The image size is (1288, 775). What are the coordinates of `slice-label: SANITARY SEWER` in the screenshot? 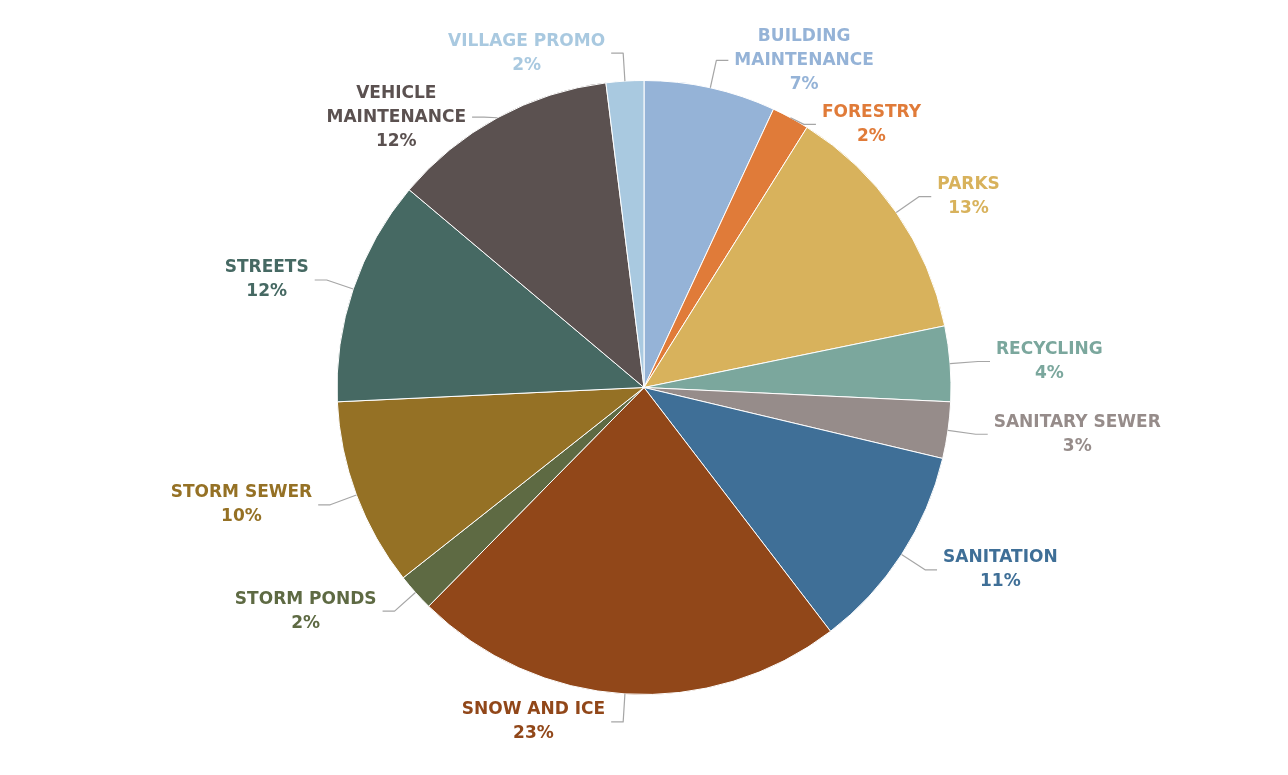 It's located at (1077, 420).